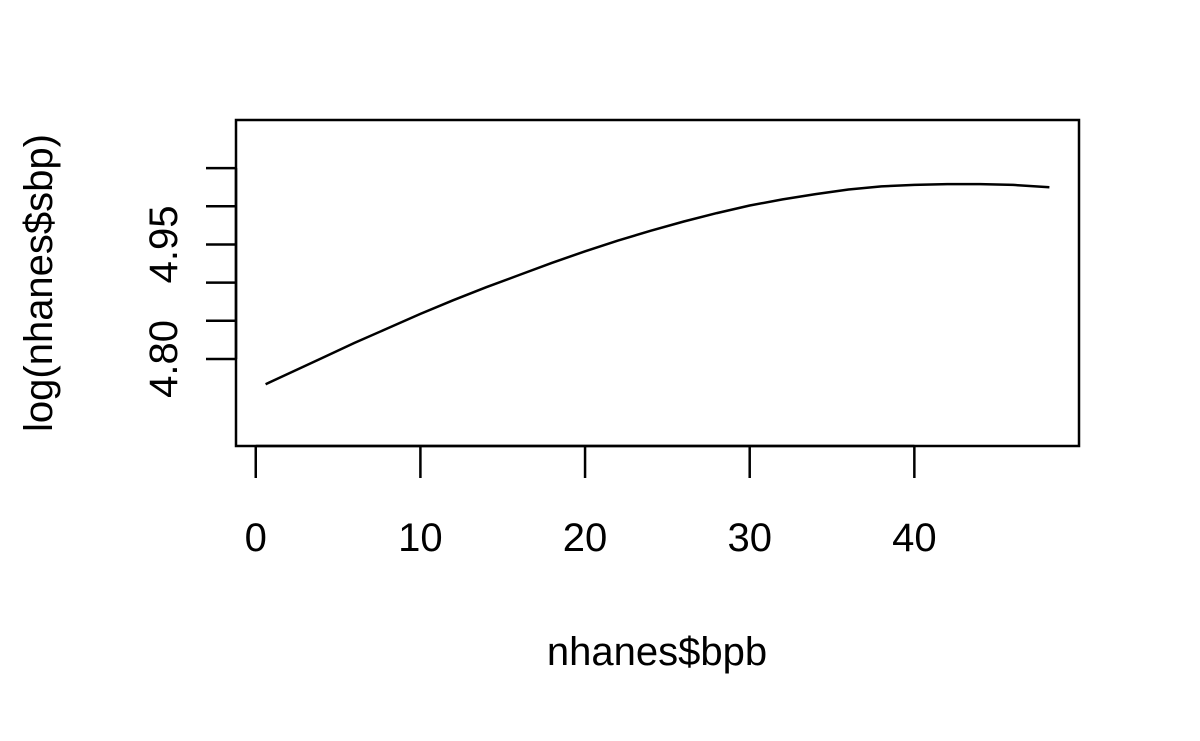 Image resolution: width=1200 pixels, height=741 pixels. I want to click on x-tick-label: 10, so click(420, 538).